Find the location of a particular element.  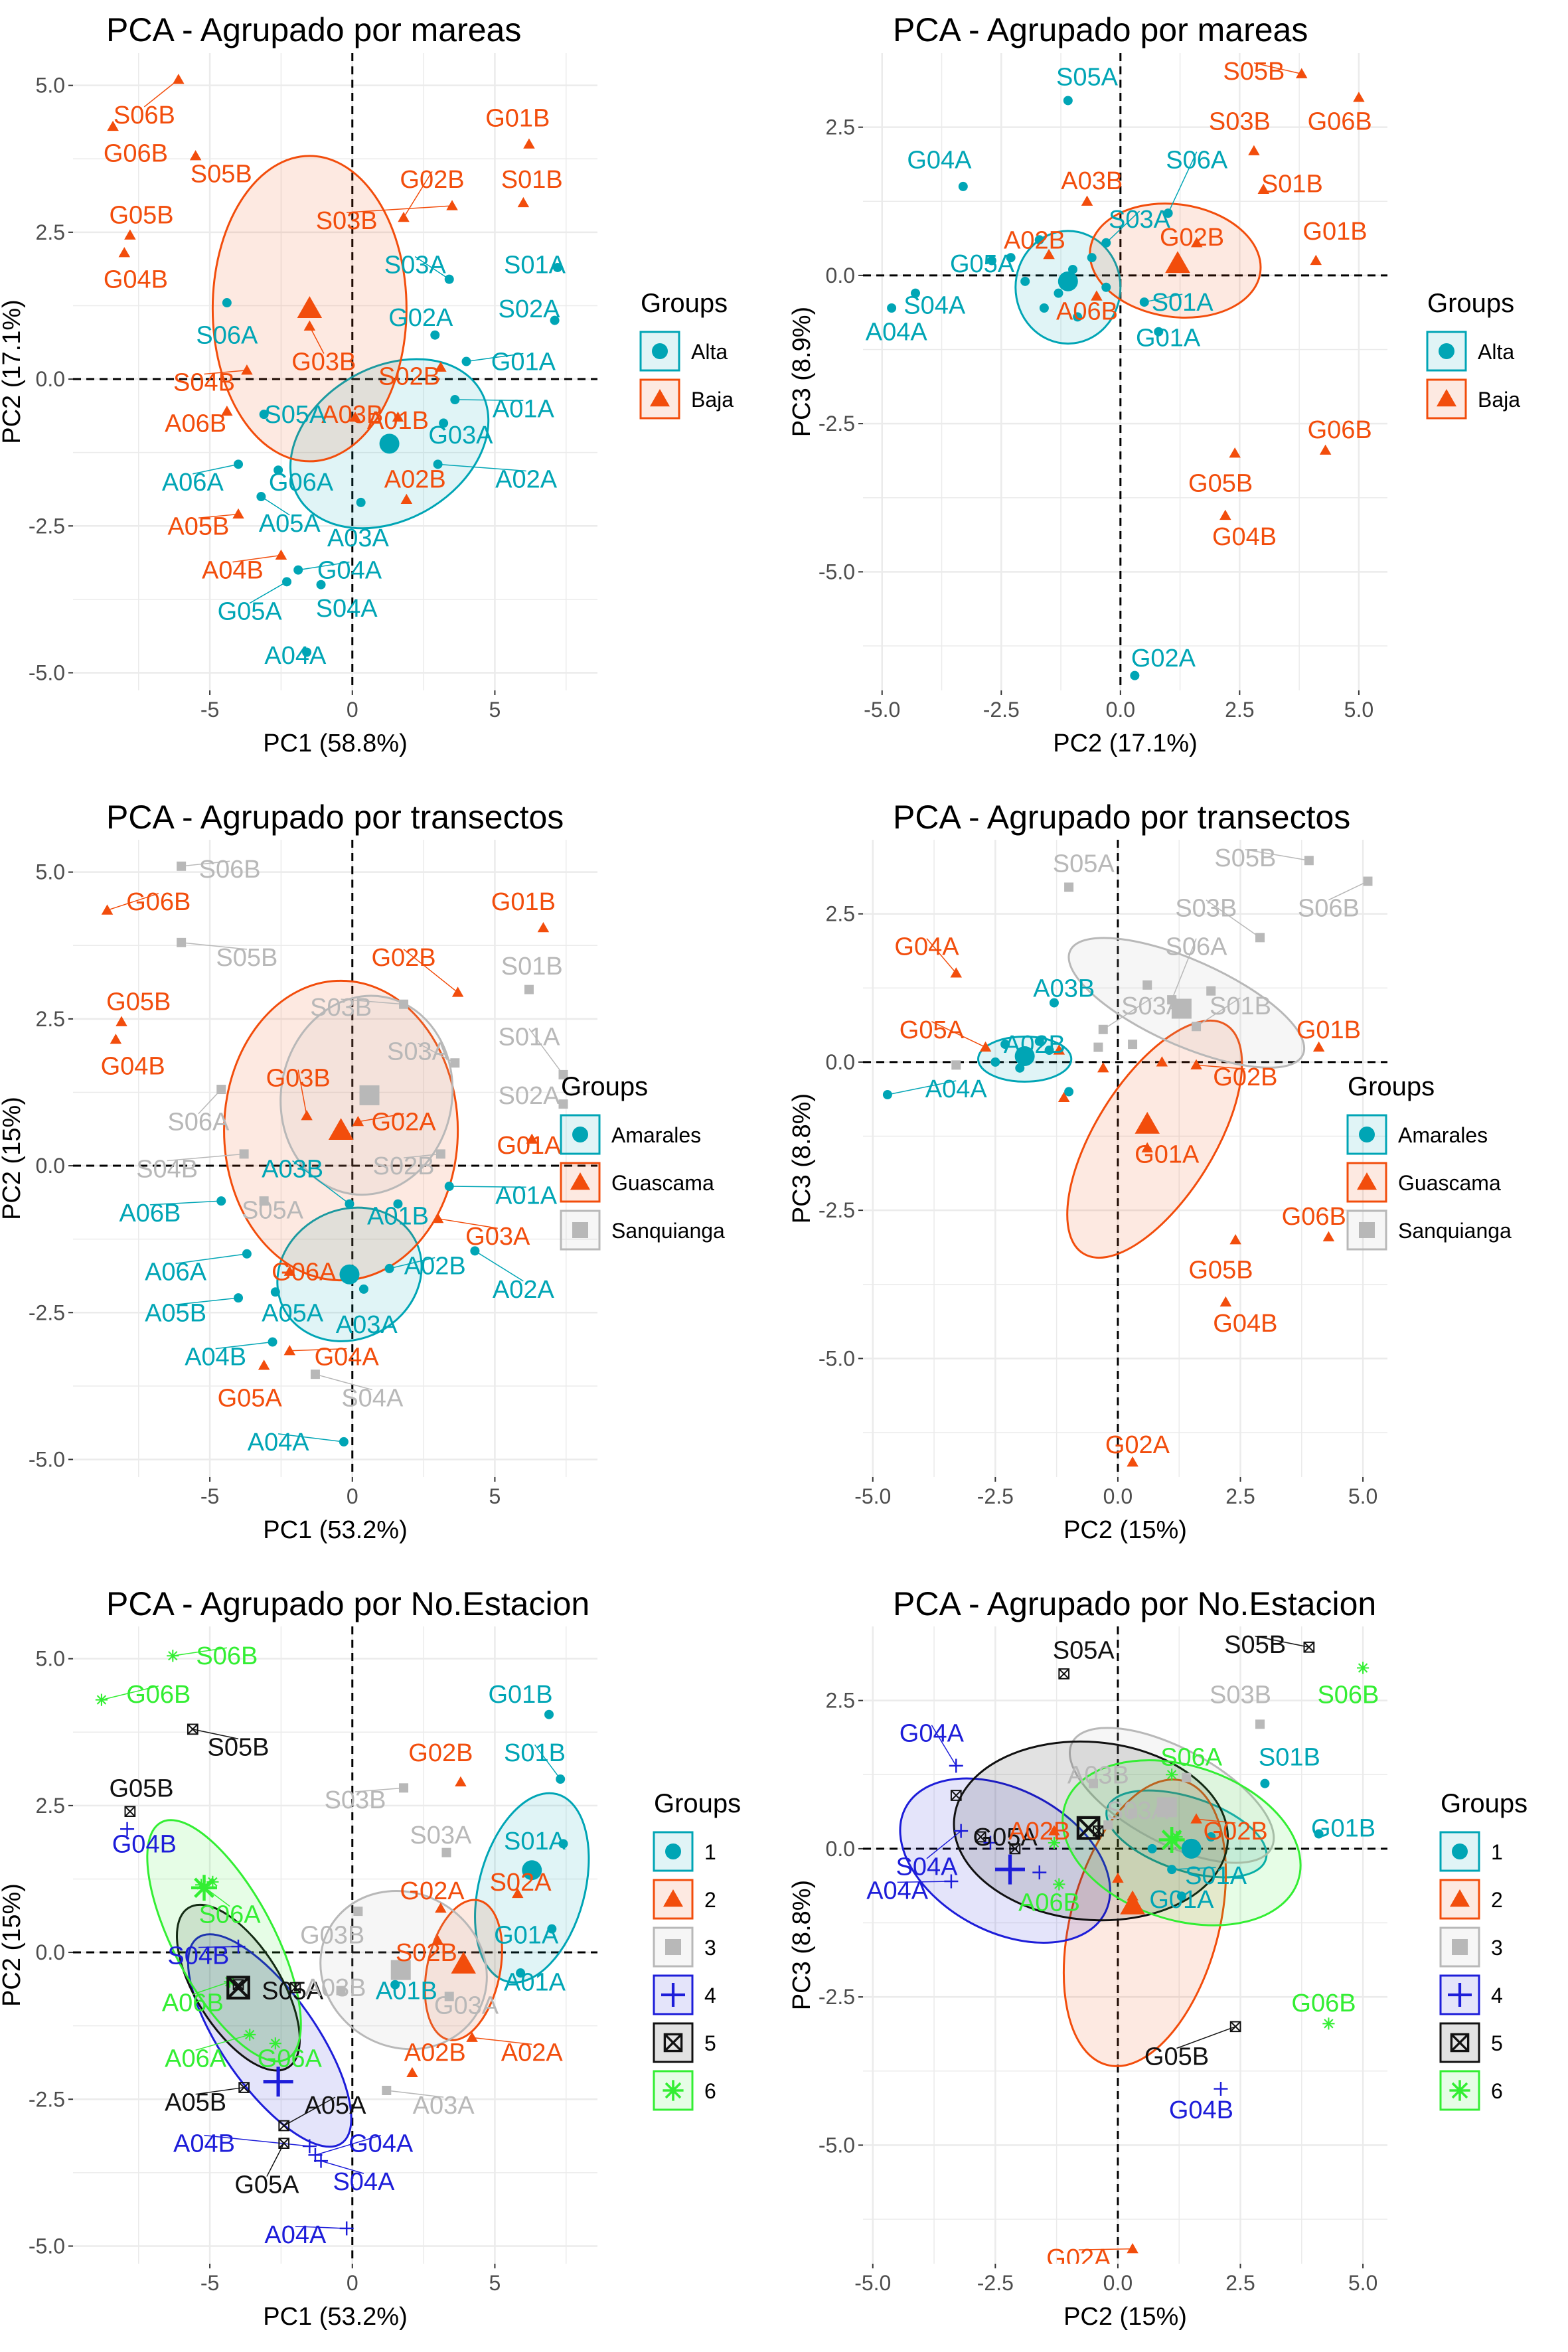

point-label: G06B is located at coordinates (158, 1695).